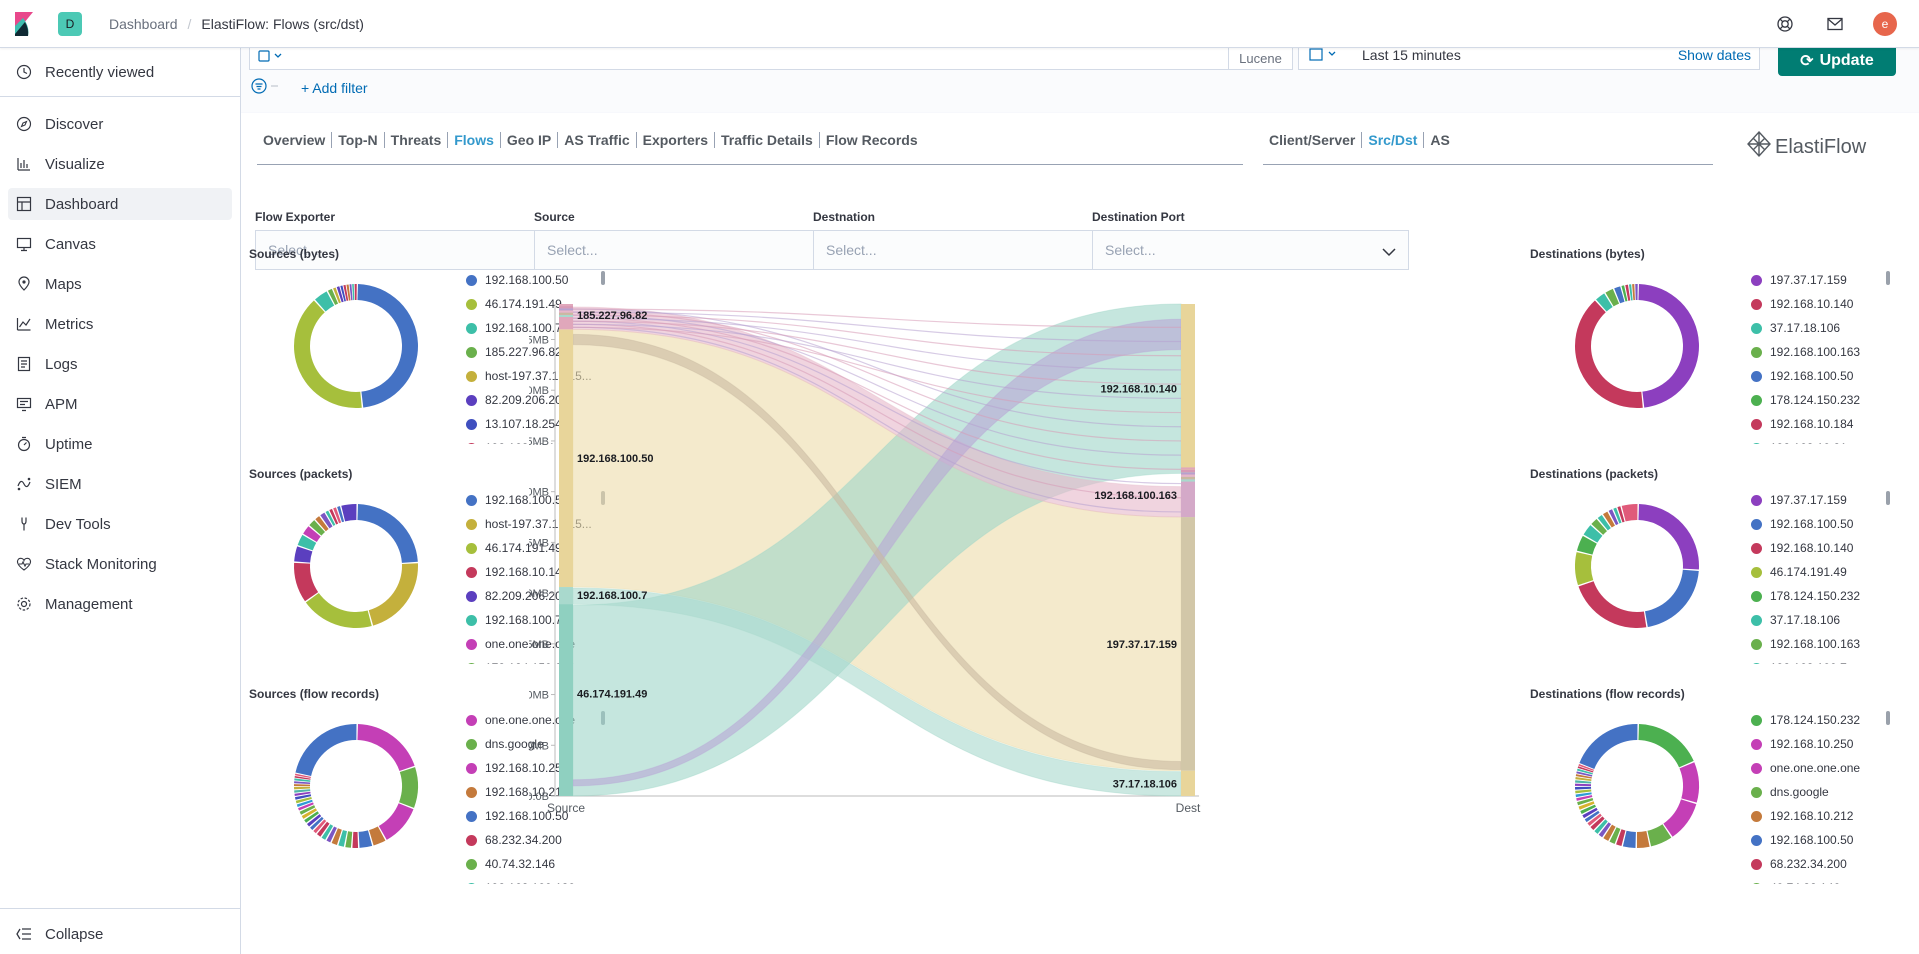 This screenshot has width=1919, height=954. Describe the element at coordinates (1188, 783) in the screenshot. I see `sankey-dest-node` at that location.